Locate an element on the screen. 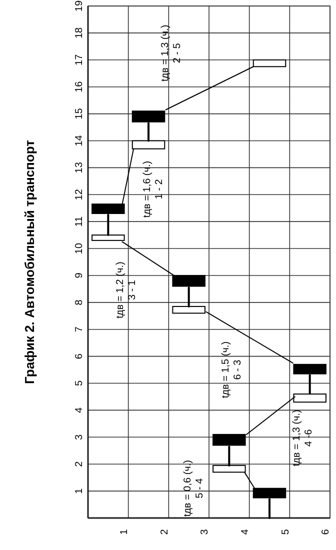  y-tick-label: 11 is located at coordinates (79, 221).